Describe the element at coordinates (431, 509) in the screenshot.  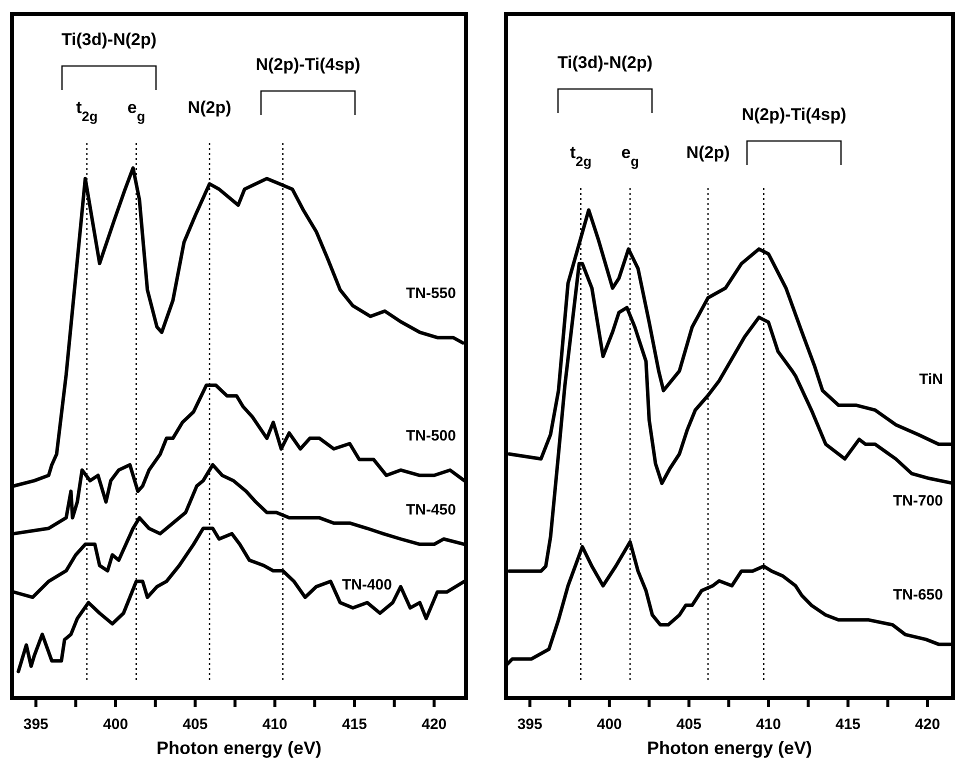
I see `series-label: TN-450` at that location.